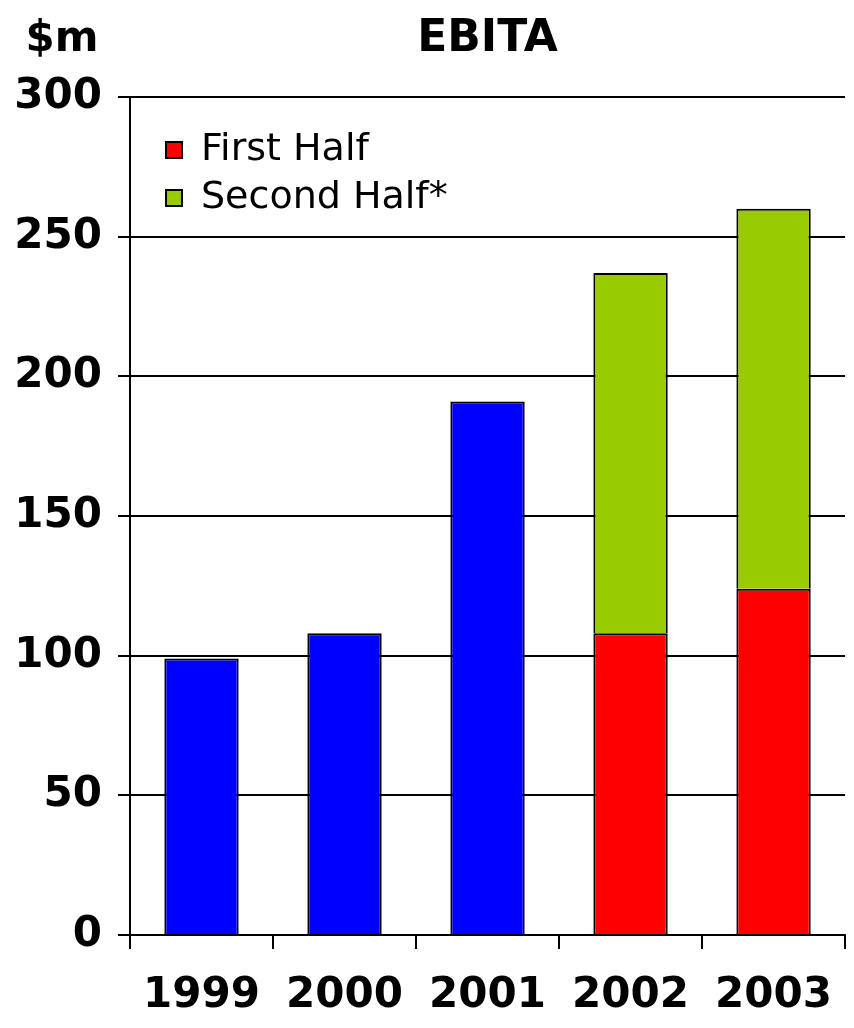 The width and height of the screenshot is (854, 1028). I want to click on legend-label: Second Half*, so click(324, 194).